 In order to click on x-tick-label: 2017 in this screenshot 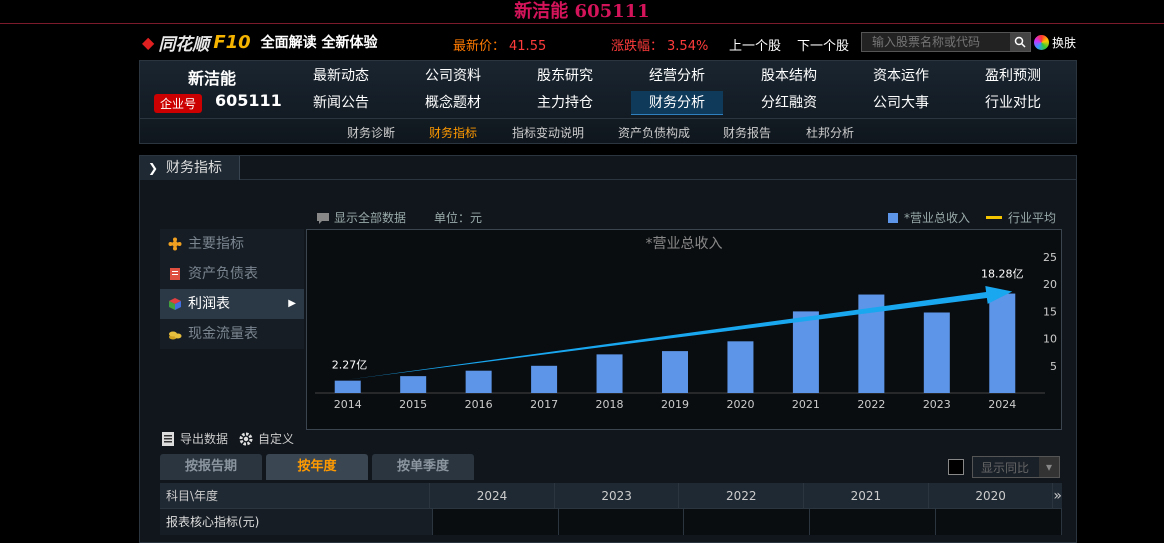, I will do `click(544, 404)`.